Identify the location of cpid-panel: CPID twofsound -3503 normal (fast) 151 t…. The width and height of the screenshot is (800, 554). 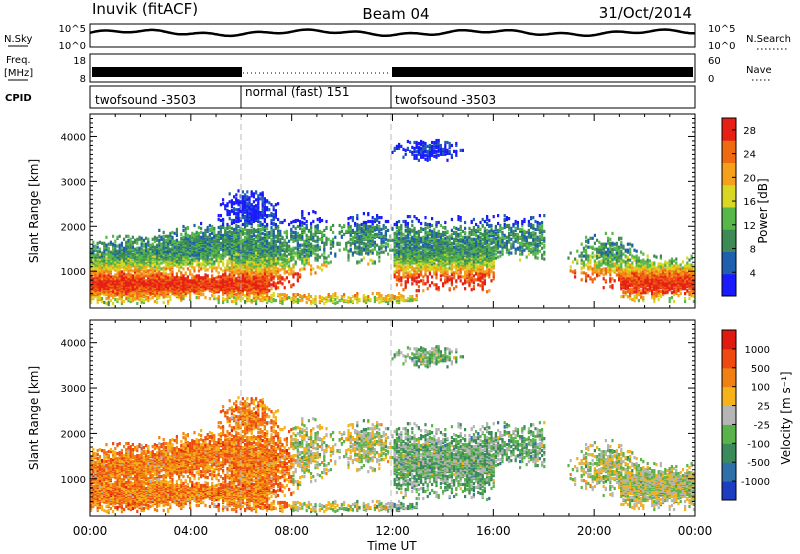
(350, 97).